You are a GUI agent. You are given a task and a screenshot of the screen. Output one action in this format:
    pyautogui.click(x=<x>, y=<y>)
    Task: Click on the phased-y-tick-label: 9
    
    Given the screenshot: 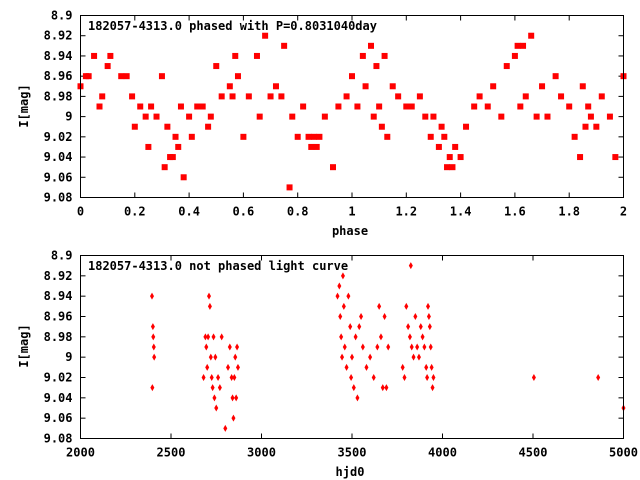 What is the action you would take?
    pyautogui.click(x=68, y=117)
    